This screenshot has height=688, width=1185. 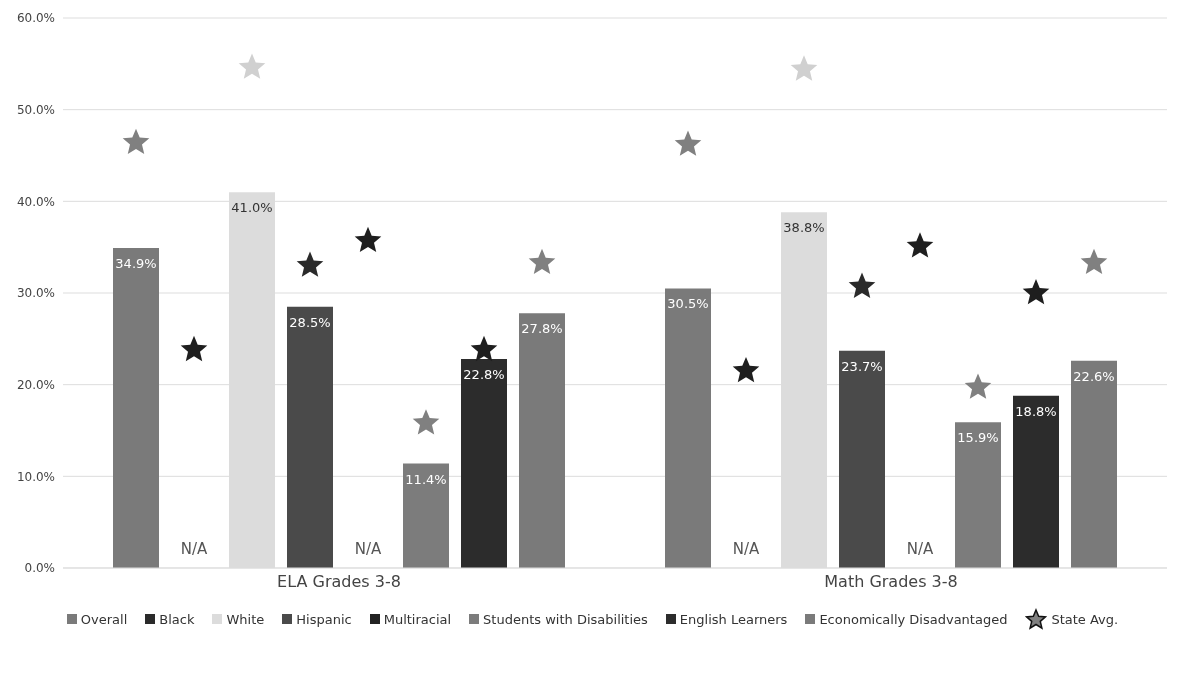 What do you see at coordinates (688, 304) in the screenshot?
I see `data-label: 30.5%` at bounding box center [688, 304].